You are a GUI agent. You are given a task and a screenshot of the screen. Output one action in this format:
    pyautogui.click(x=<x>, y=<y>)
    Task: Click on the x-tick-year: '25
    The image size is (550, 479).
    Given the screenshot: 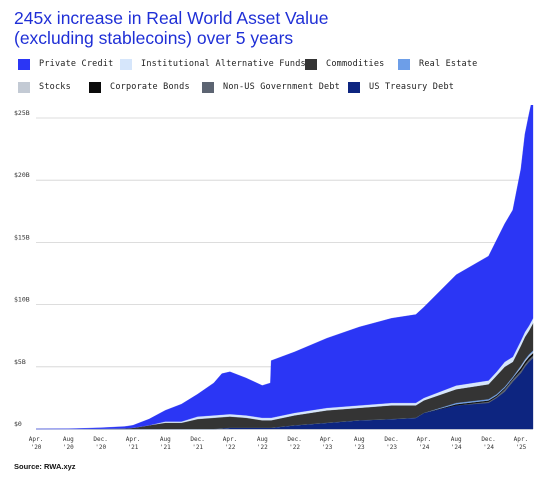 What is the action you would take?
    pyautogui.click(x=520, y=447)
    